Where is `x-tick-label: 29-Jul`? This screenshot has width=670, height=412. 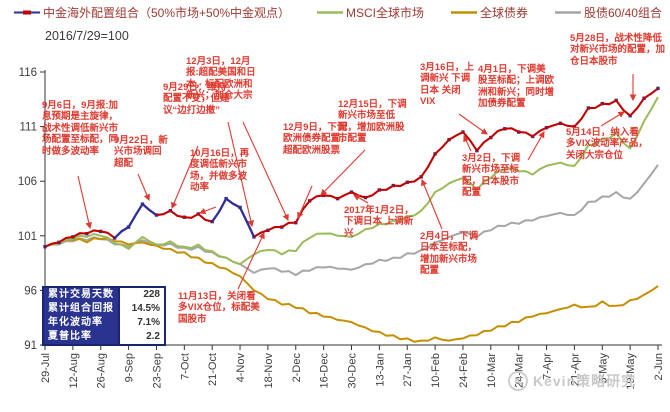 x-tick-label: 29-Jul is located at coordinates (46, 368).